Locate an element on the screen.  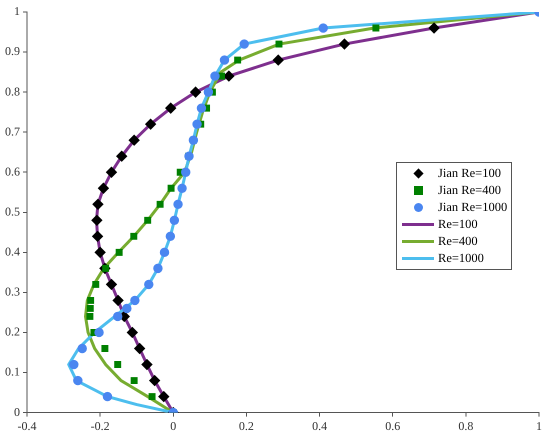
x-tick-label: -0.2 is located at coordinates (100, 425).